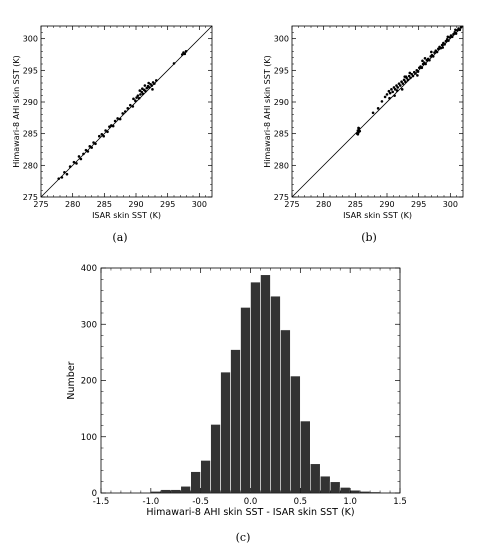  Describe the element at coordinates (377, 111) in the screenshot. I see `plot-frame` at that location.